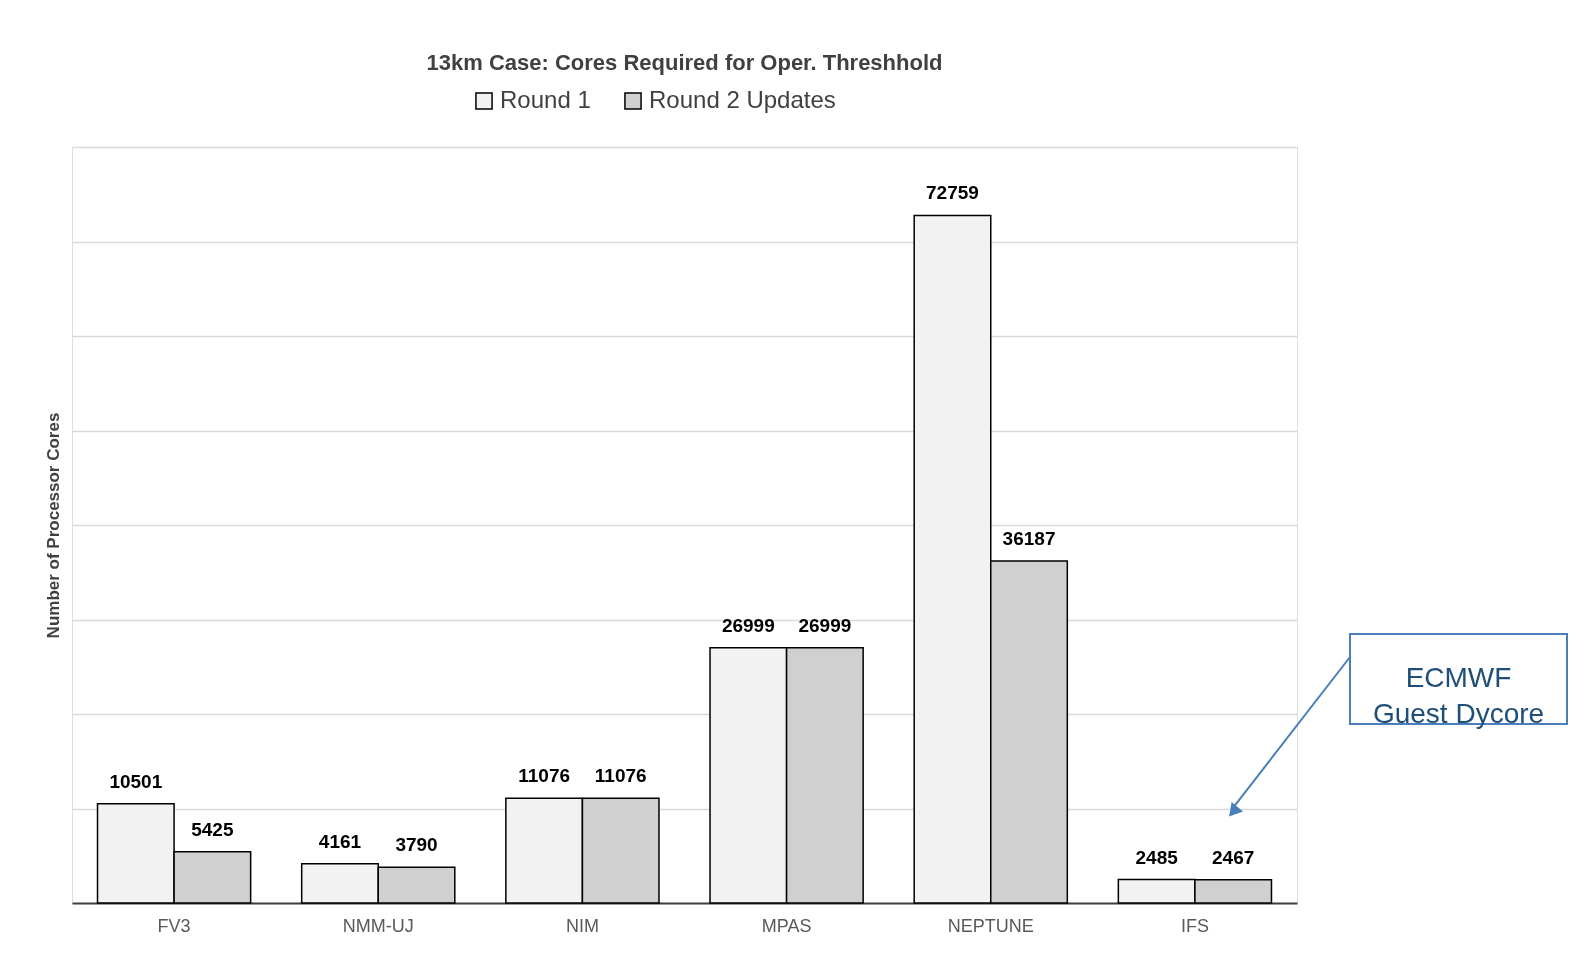 This screenshot has width=1585, height=969. Describe the element at coordinates (952, 193) in the screenshot. I see `data-label: 72759` at that location.